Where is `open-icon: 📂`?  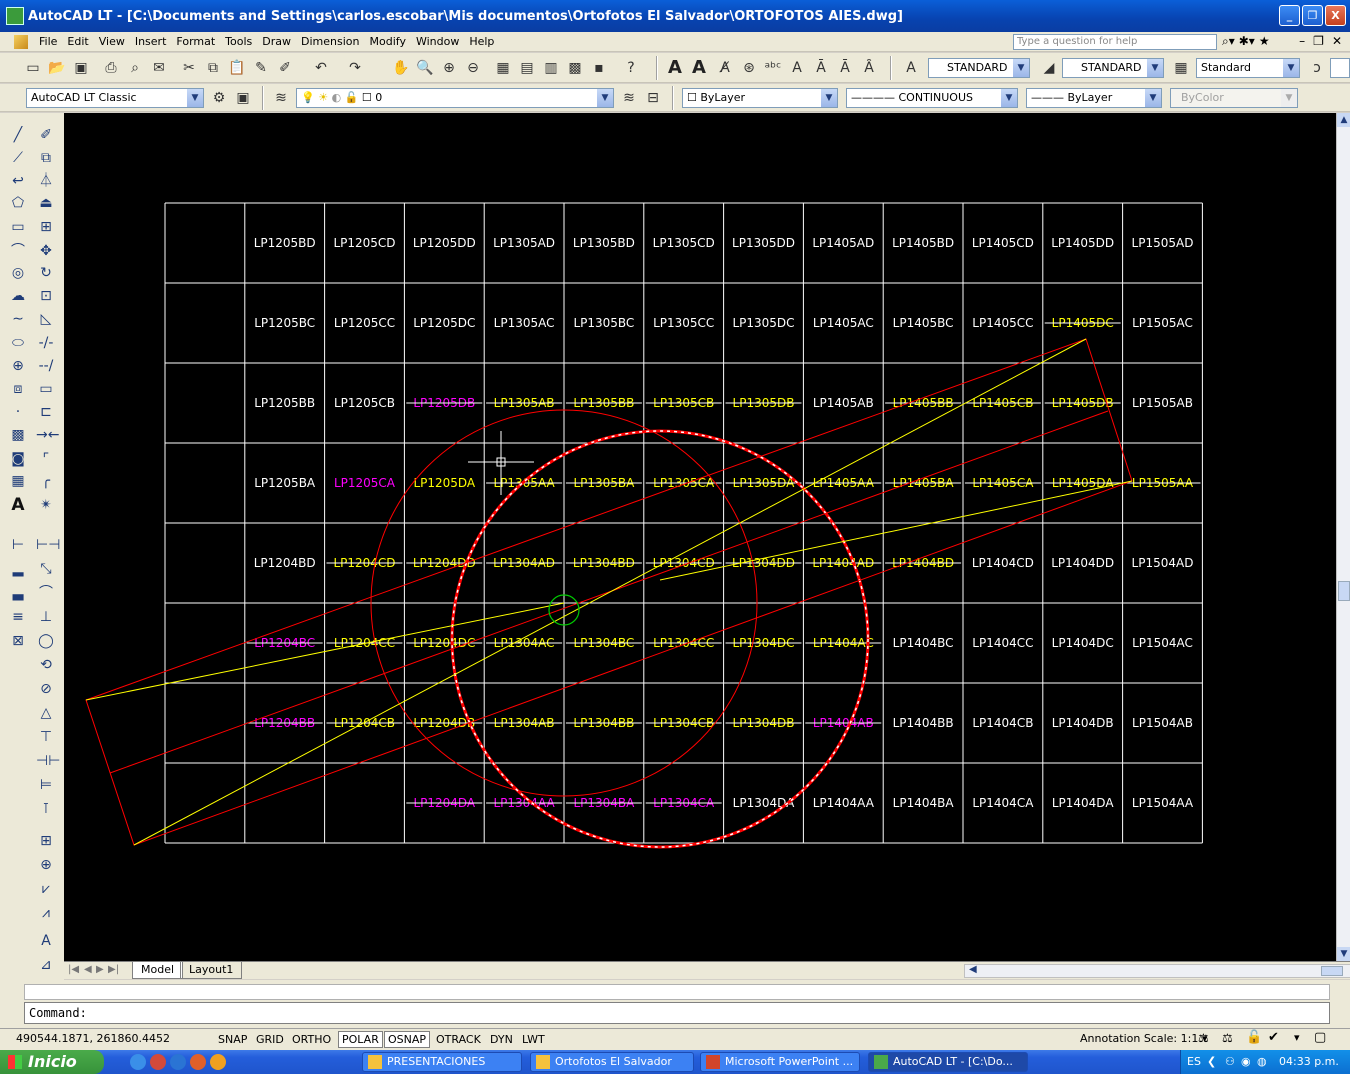 open-icon: 📂 is located at coordinates (57, 68).